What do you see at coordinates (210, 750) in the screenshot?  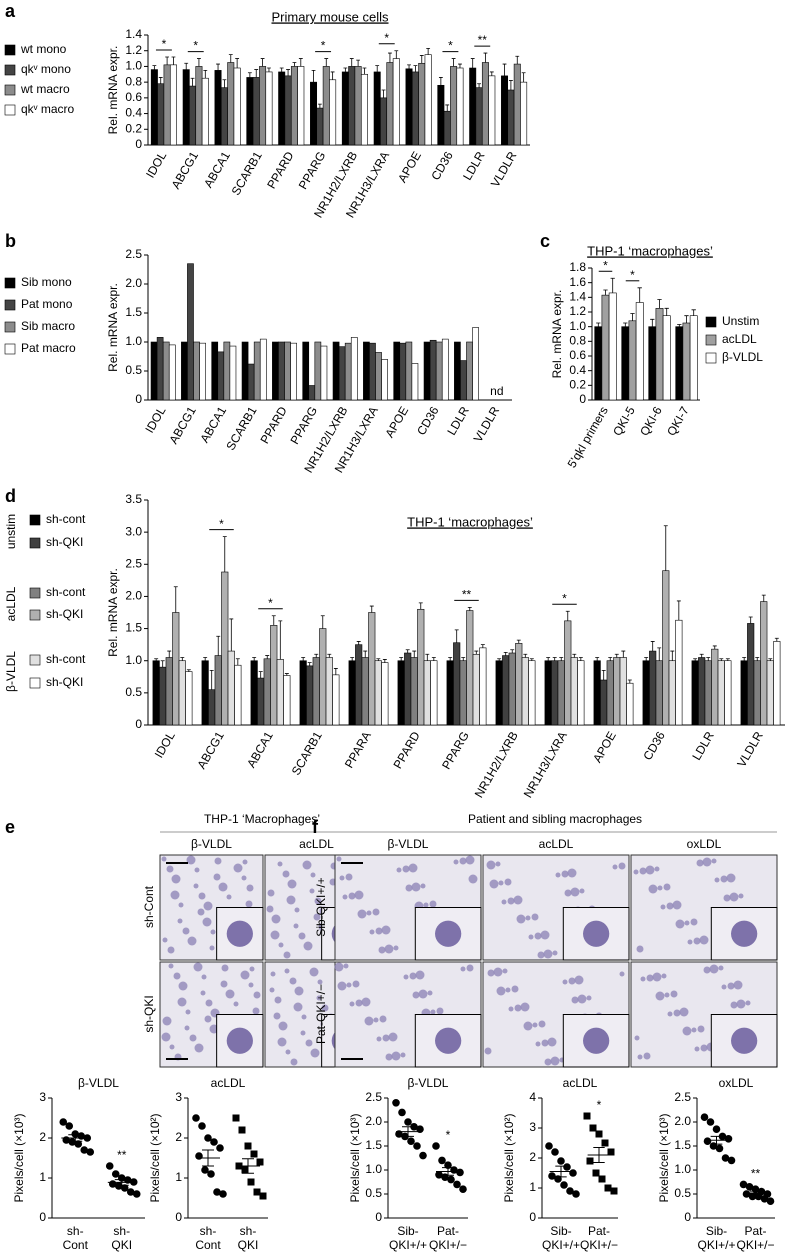 I see `x-tick-label: ABCG1` at bounding box center [210, 750].